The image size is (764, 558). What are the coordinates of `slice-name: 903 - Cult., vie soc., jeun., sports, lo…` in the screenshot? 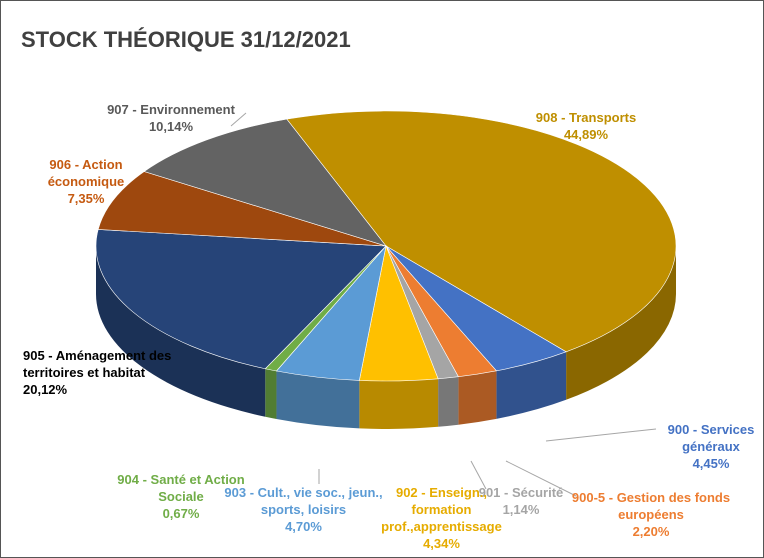 It's located at (303, 501).